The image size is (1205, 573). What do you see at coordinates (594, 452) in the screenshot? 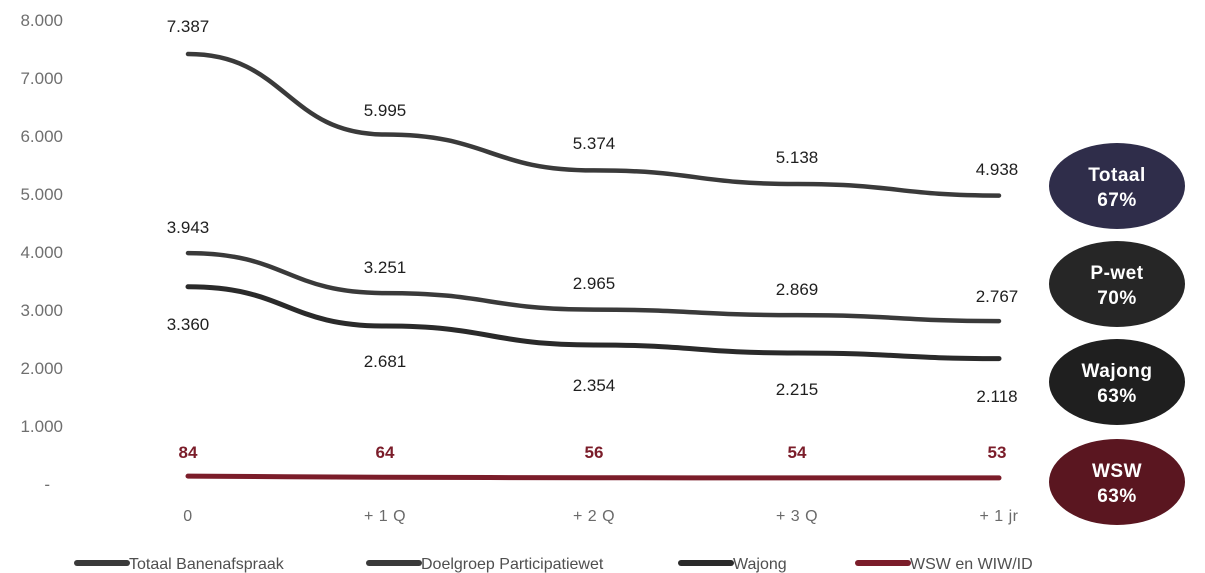
I see `data-label: 56` at bounding box center [594, 452].